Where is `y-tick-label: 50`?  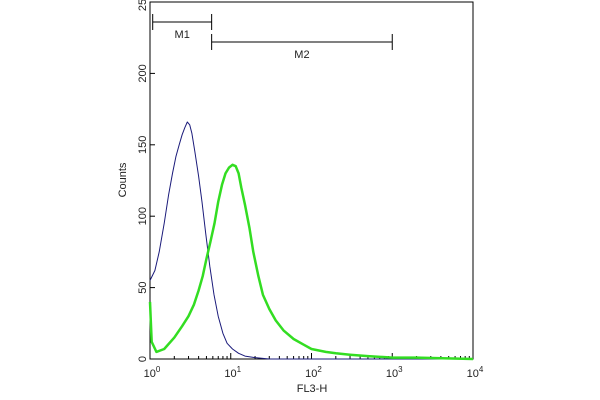 y-tick-label: 50 is located at coordinates (143, 287).